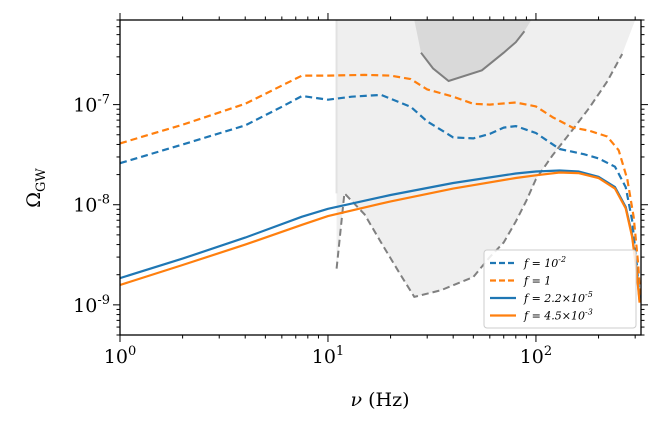 The image size is (663, 435). What do you see at coordinates (91, 105) in the screenshot?
I see `y-tick-label: 10⁻⁷` at bounding box center [91, 105].